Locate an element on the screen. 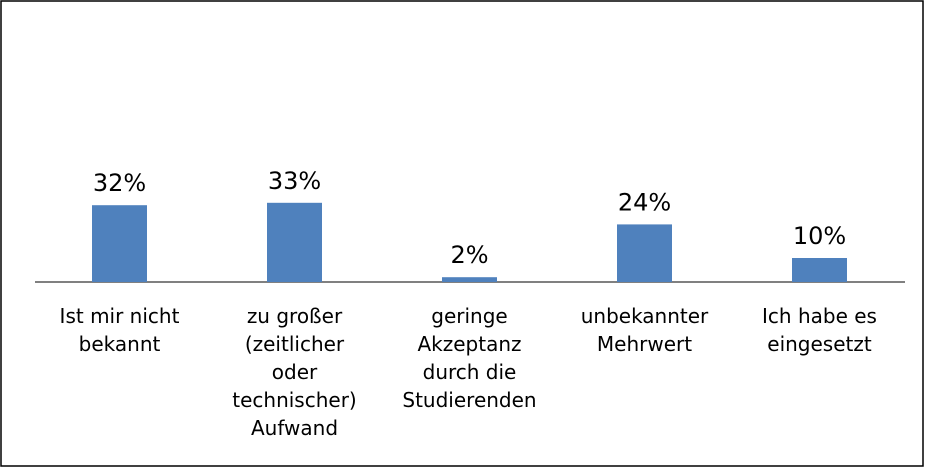 The width and height of the screenshot is (925, 468). x-tick-label: Ich habe es eingesetzt is located at coordinates (819, 330).